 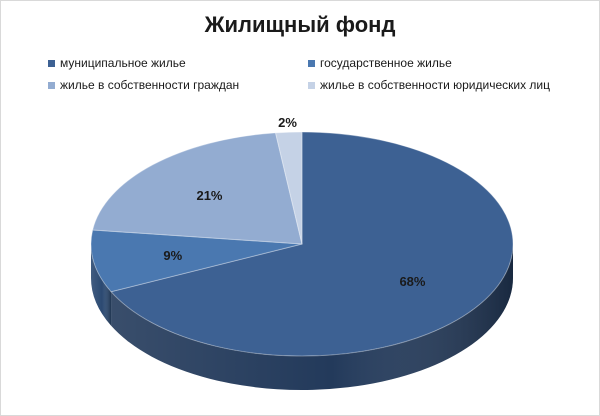 I want to click on legend-item-citizens: жилье в собственности граждан, so click(x=143, y=85).